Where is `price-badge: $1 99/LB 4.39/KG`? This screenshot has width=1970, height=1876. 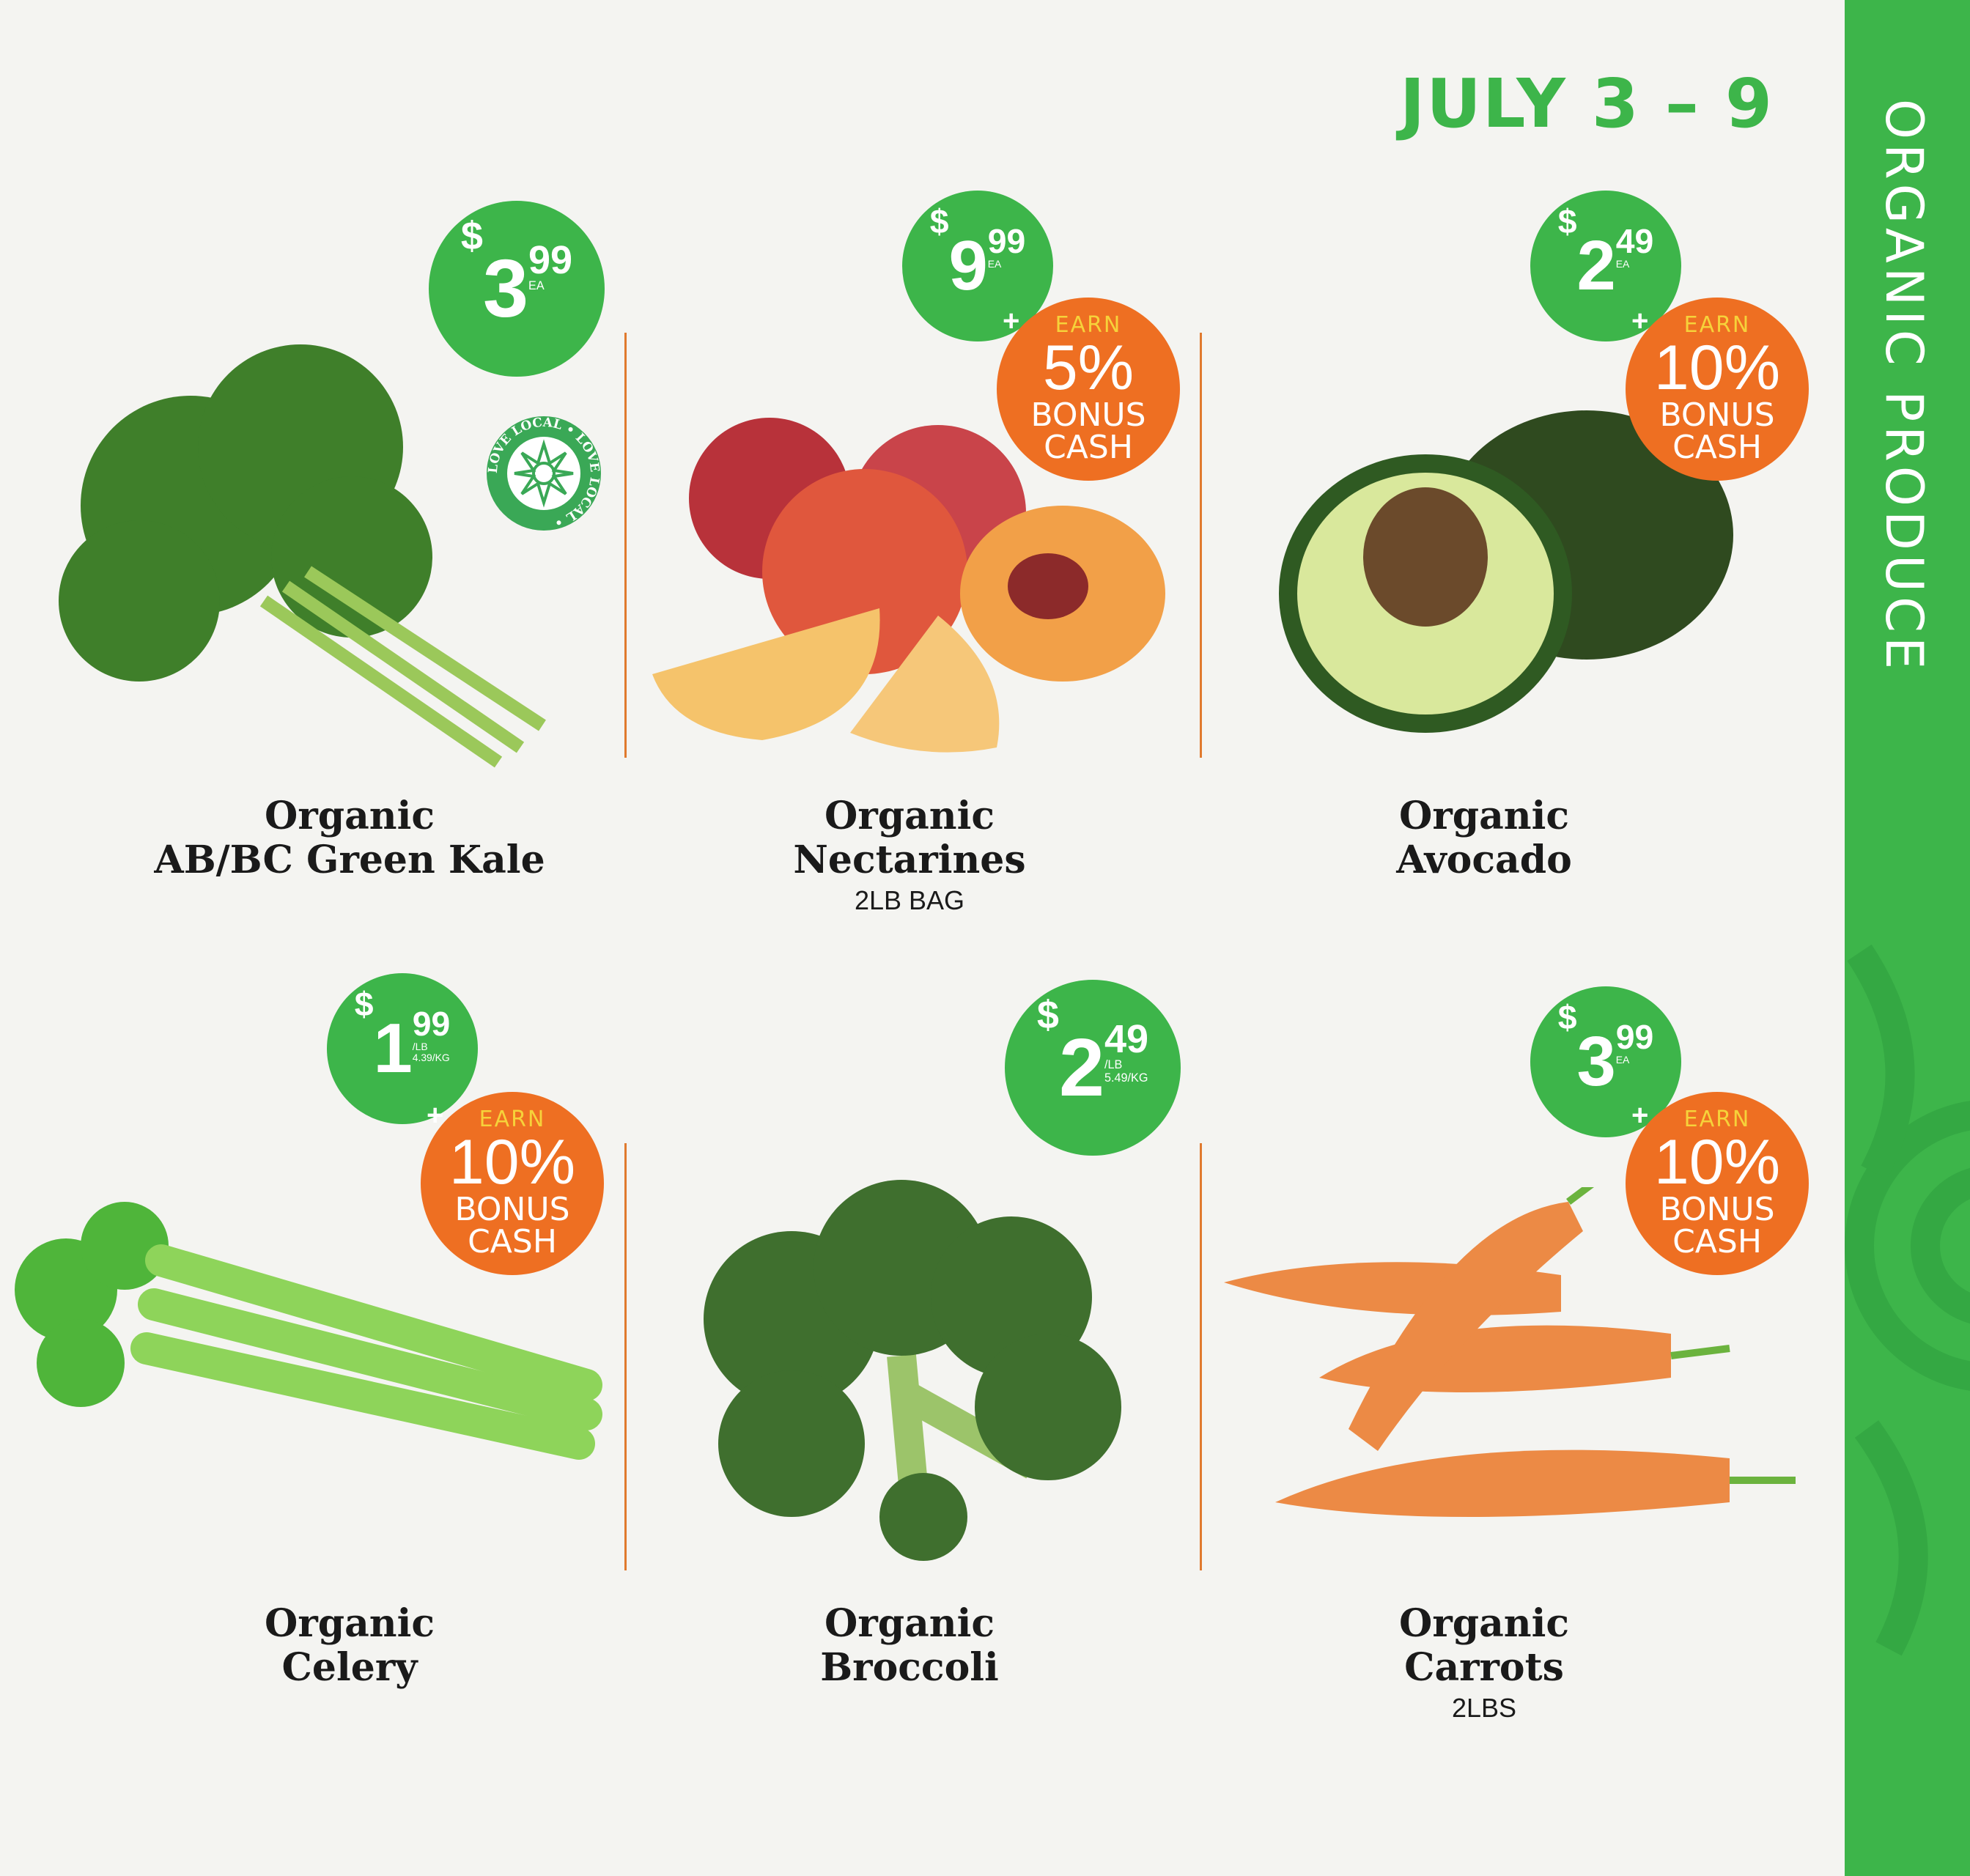
price-badge: $1 99/LB 4.39/KG is located at coordinates (402, 1048).